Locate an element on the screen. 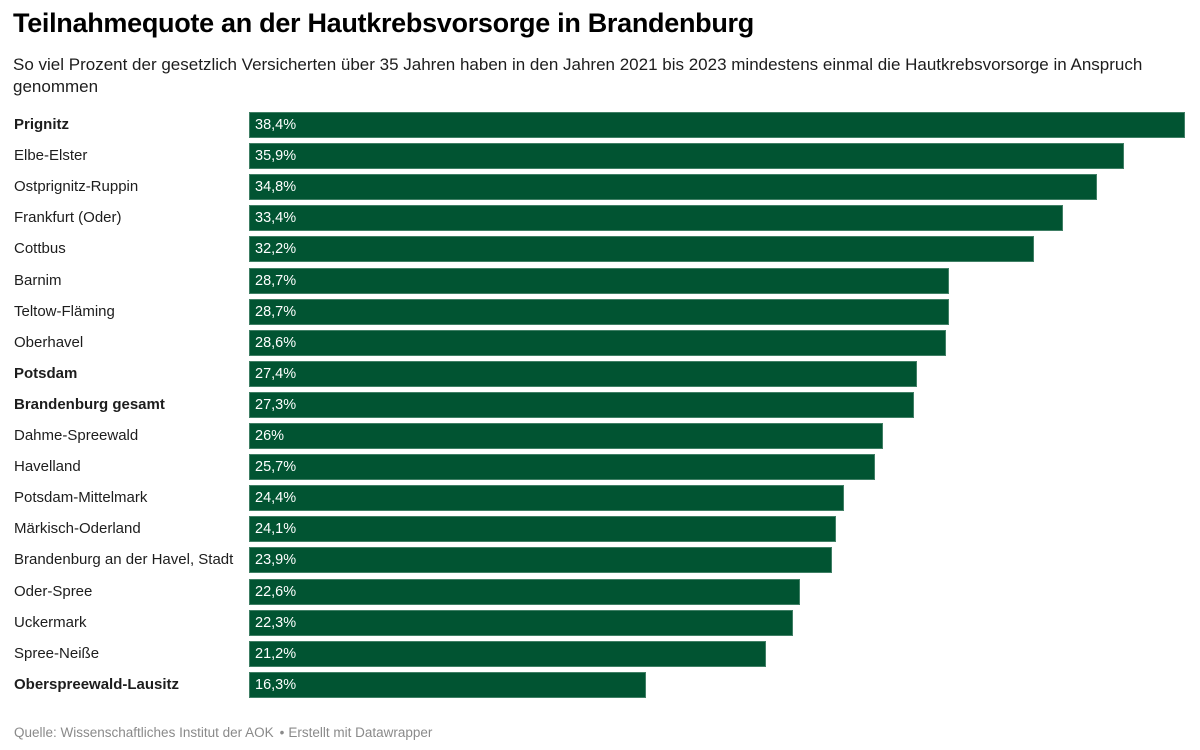  chart-row: Elbe-Elster 35,9% is located at coordinates (600, 156).